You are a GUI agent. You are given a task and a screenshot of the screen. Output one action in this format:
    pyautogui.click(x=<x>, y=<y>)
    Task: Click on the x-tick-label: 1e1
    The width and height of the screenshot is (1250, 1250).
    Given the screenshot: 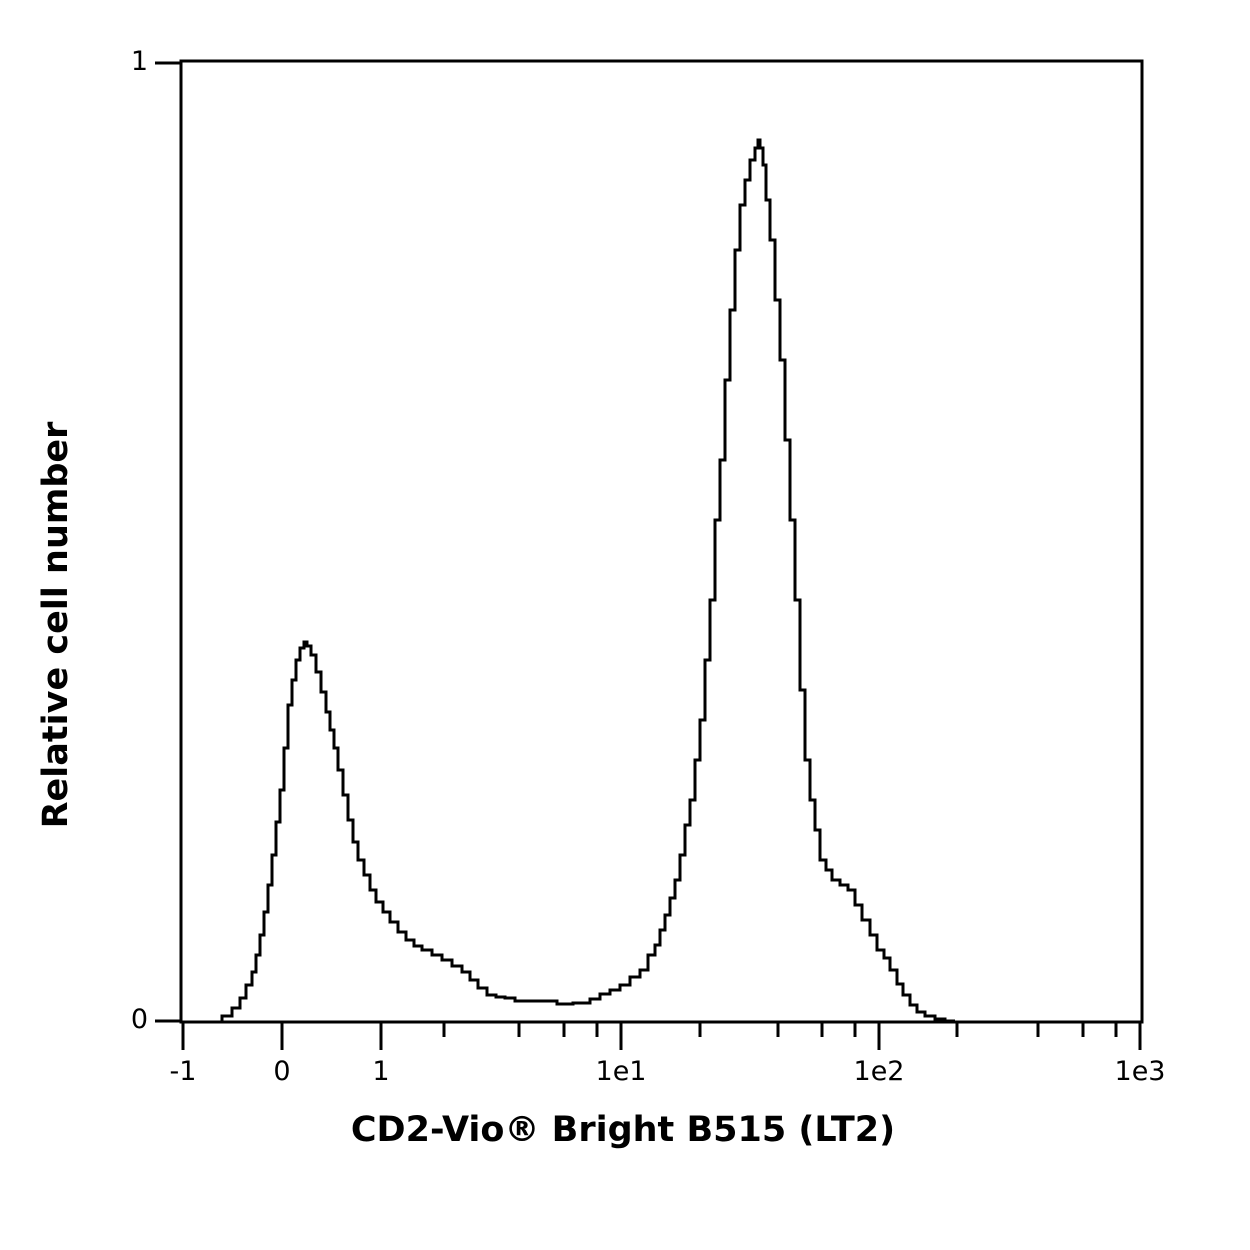 What is the action you would take?
    pyautogui.click(x=621, y=1071)
    